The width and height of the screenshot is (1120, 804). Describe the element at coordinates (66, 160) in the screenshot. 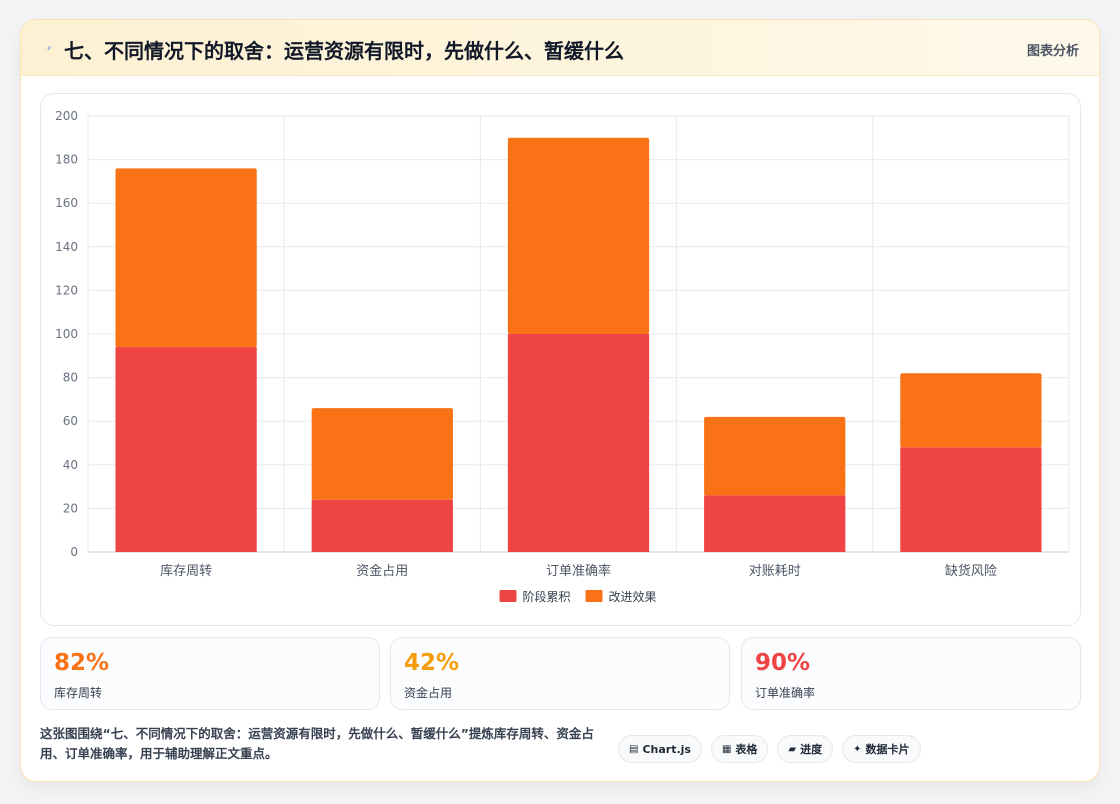

I see `y-tick-label: 180` at that location.